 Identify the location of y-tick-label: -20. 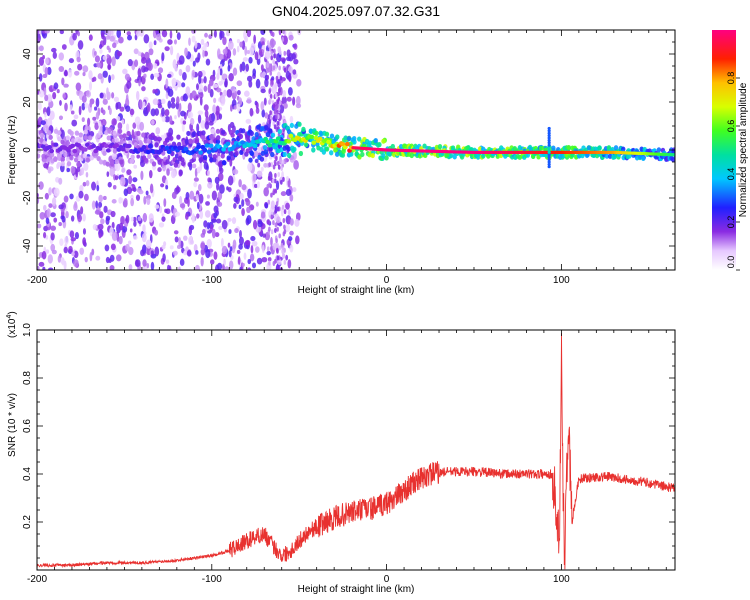
(27, 197).